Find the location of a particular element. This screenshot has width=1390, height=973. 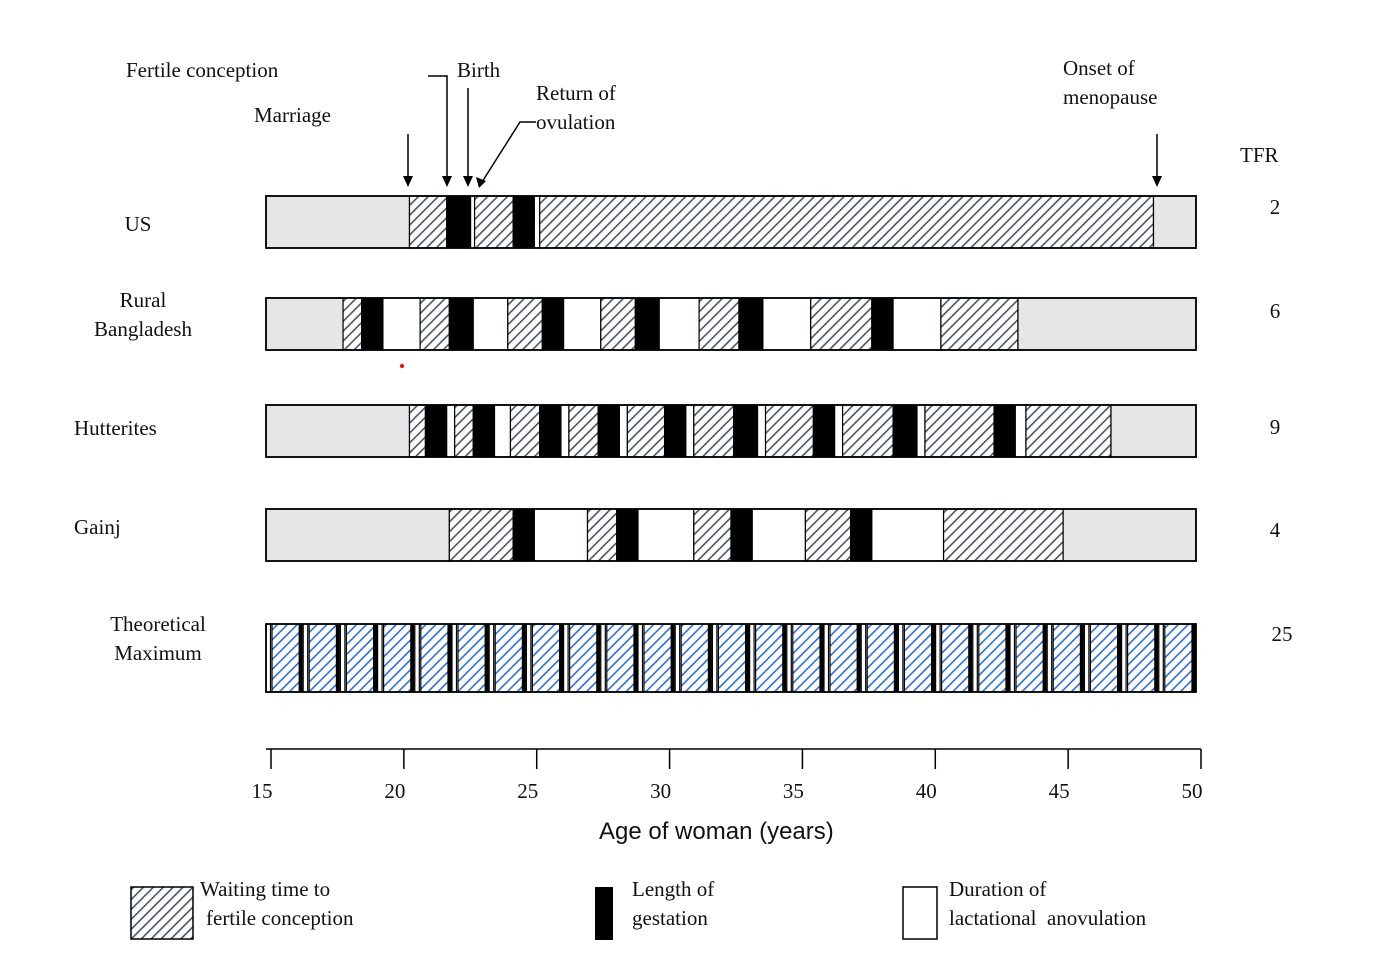

x-tick-label: 45 is located at coordinates (1059, 791).